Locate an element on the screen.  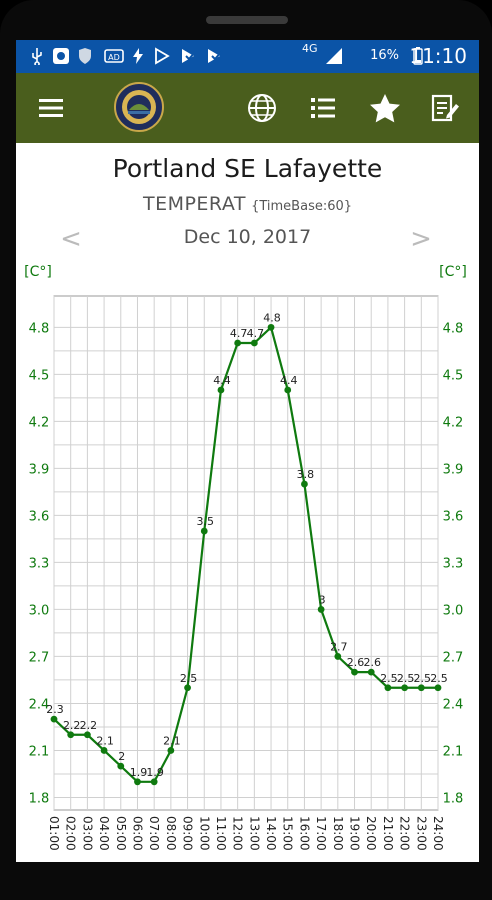
data-label: 1.9 is located at coordinates (155, 772).